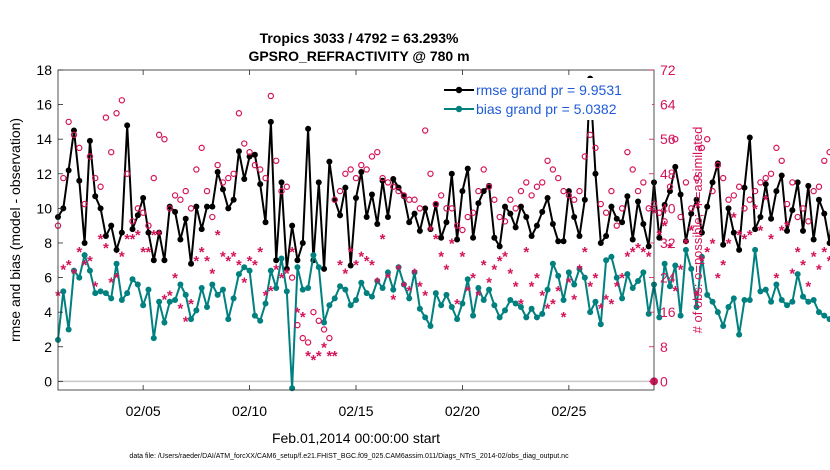 This screenshot has height=470, width=830. Describe the element at coordinates (44, 70) in the screenshot. I see `y-tick-label: 18` at that location.